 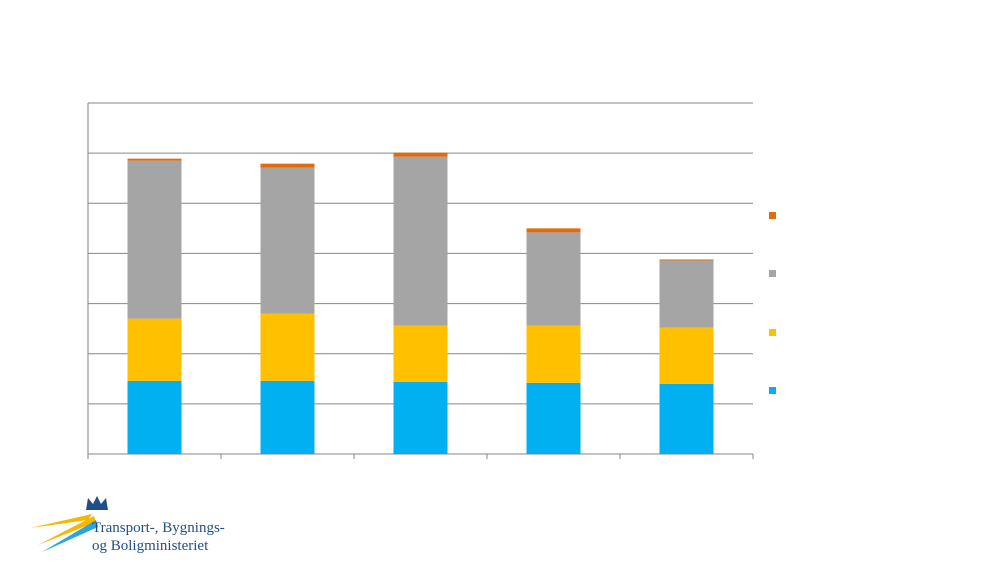 What do you see at coordinates (772, 303) in the screenshot?
I see `legend` at bounding box center [772, 303].